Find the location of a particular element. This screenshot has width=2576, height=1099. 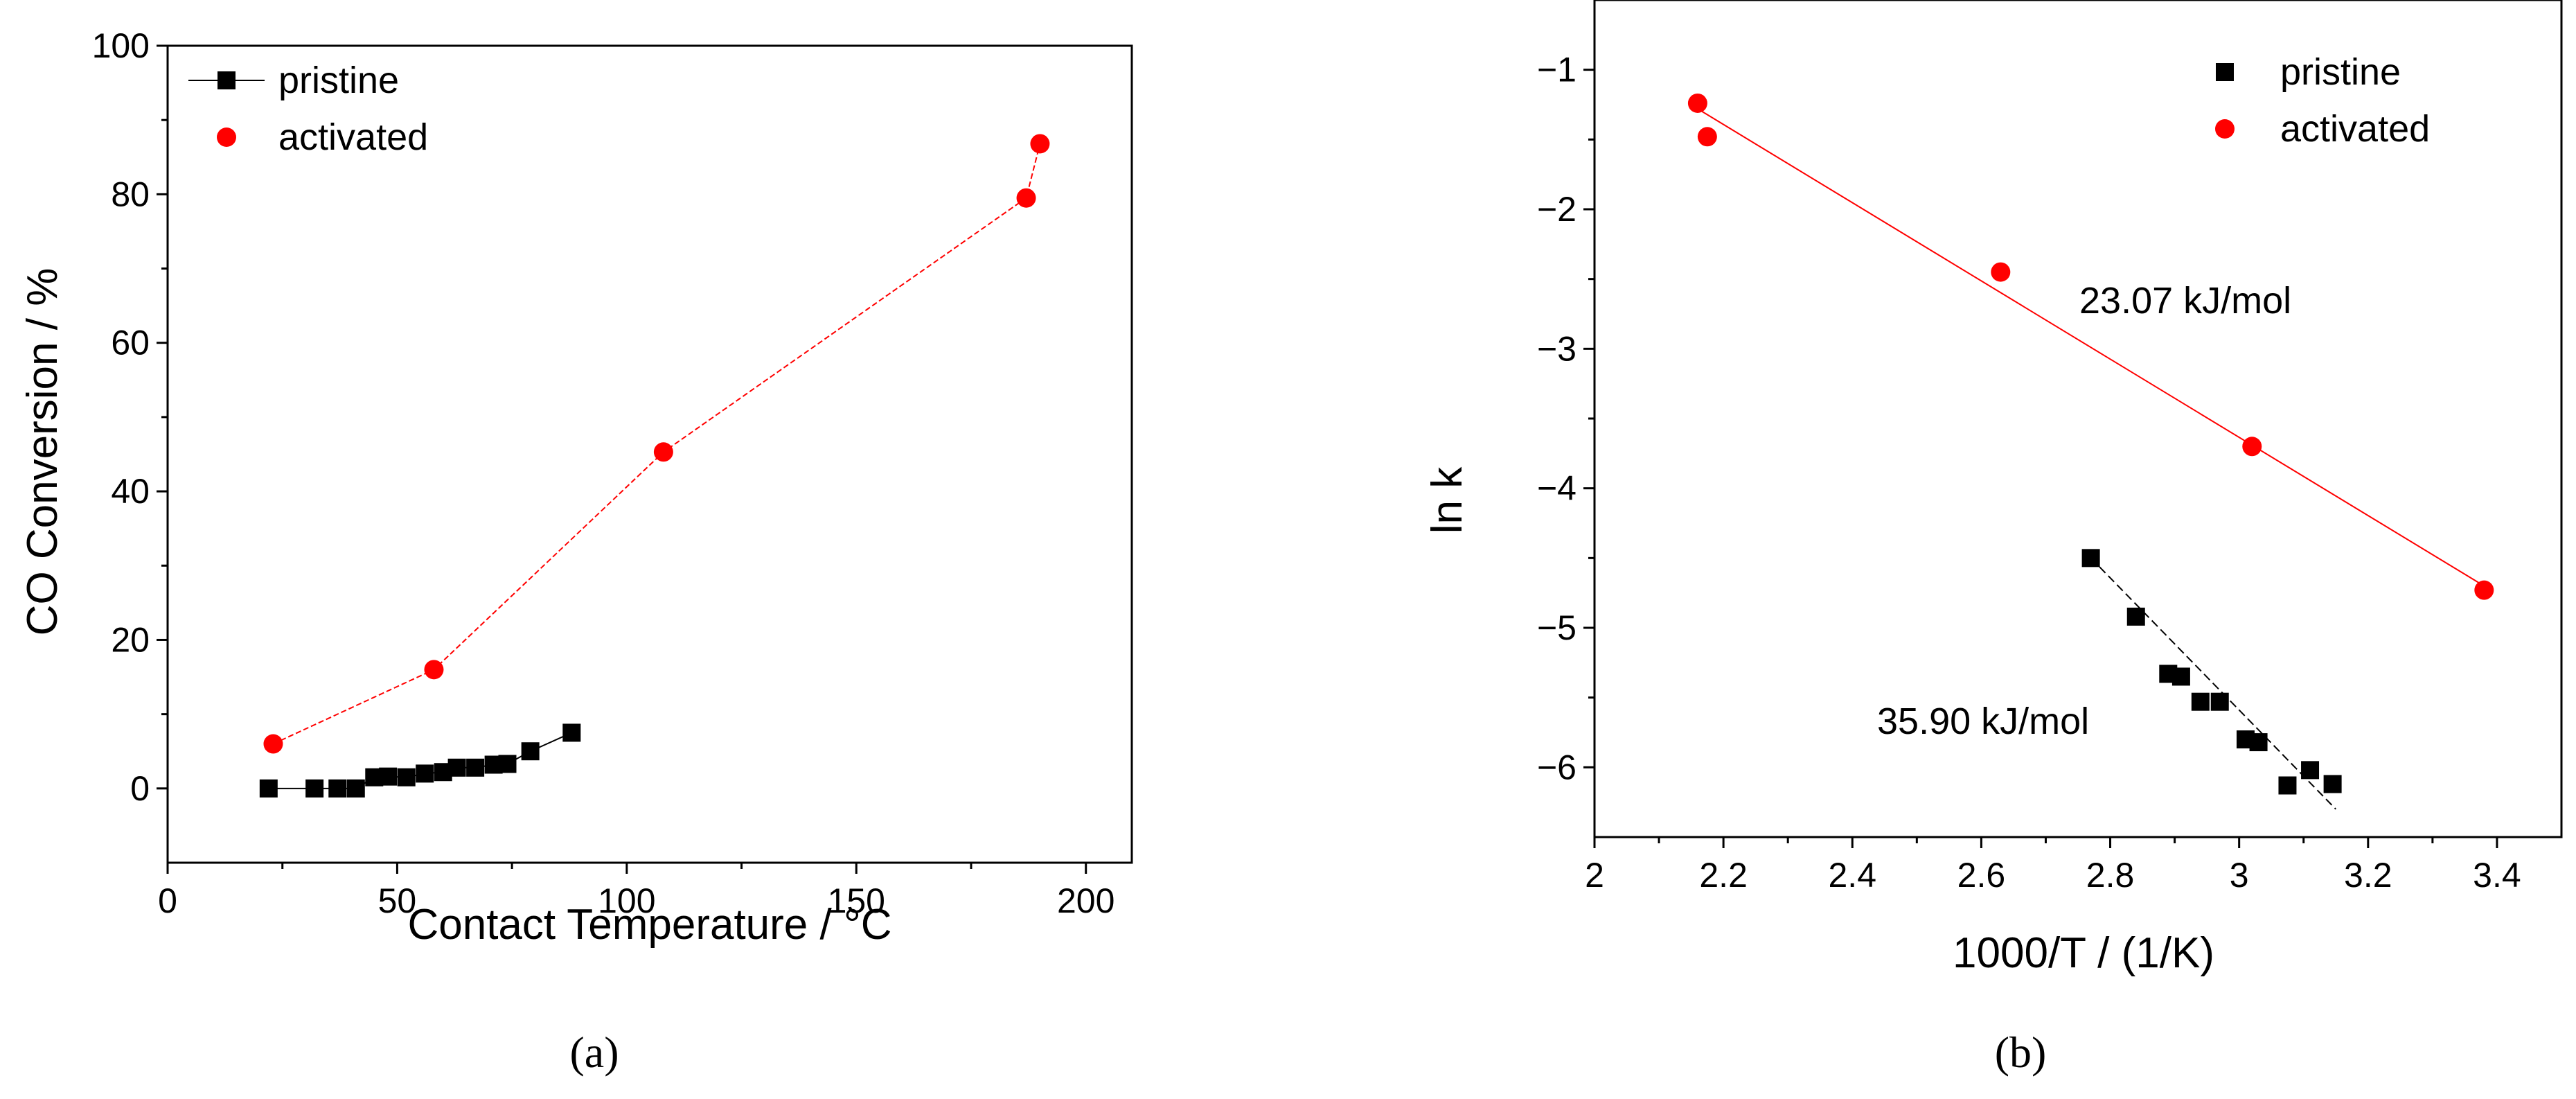

y-tick-label: −1 is located at coordinates (1556, 70).